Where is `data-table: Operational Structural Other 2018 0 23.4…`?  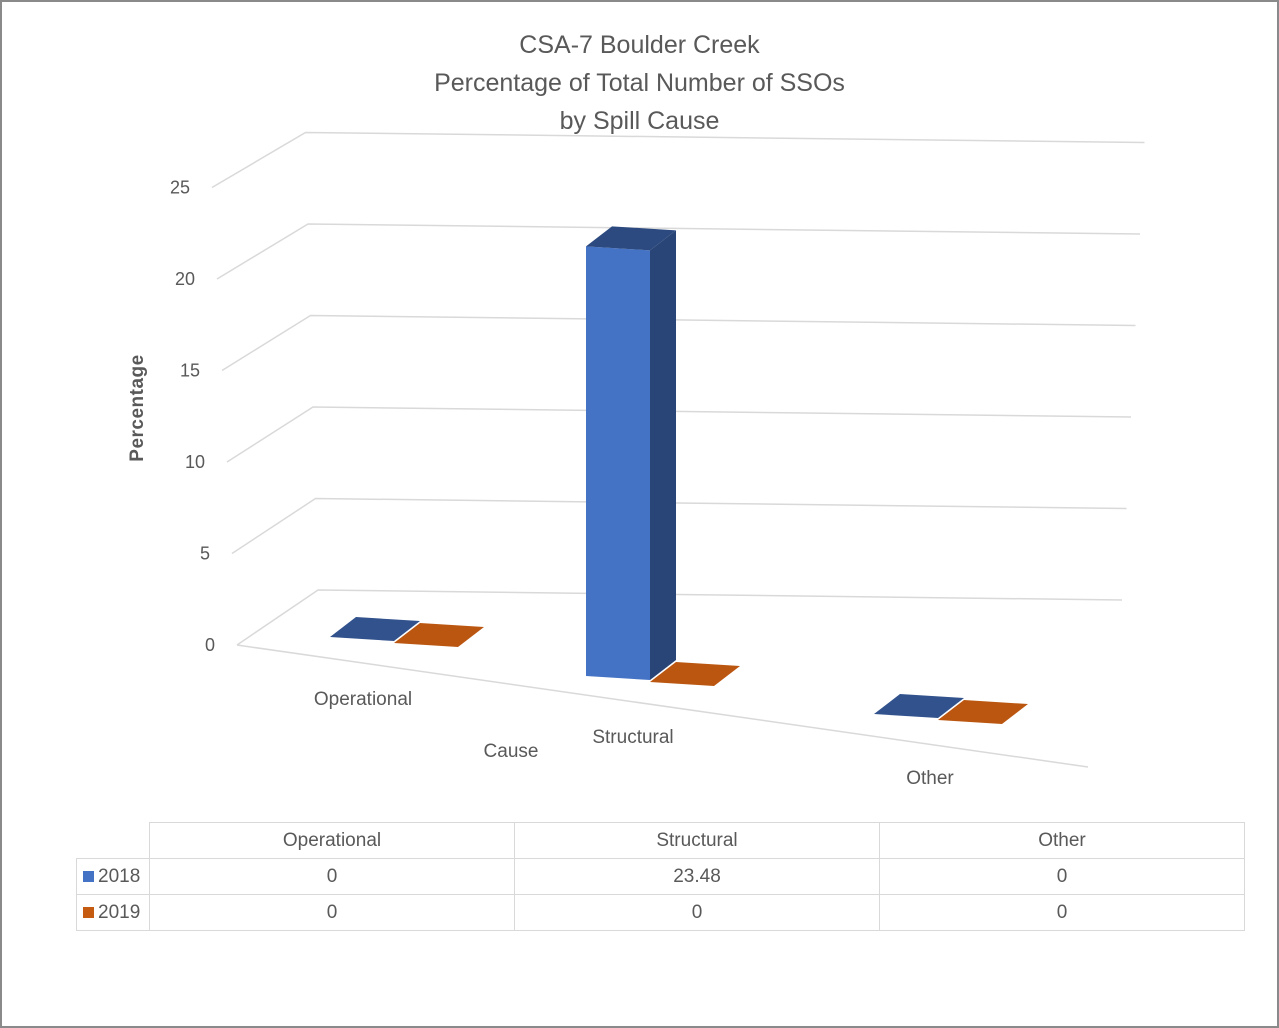
data-table: Operational Structural Other 2018 0 23.4… is located at coordinates (660, 876).